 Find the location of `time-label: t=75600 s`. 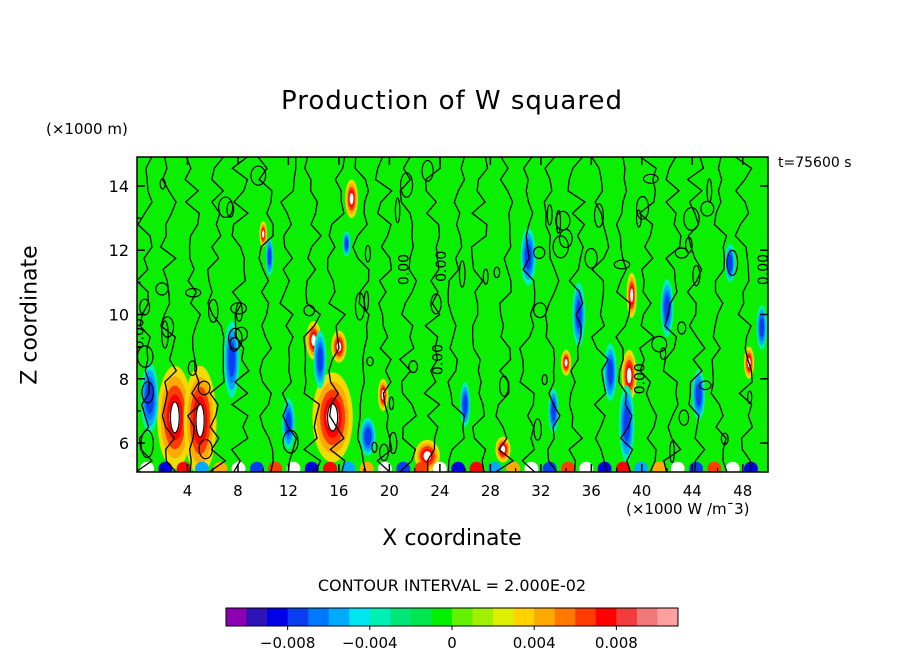

time-label: t=75600 s is located at coordinates (815, 163).